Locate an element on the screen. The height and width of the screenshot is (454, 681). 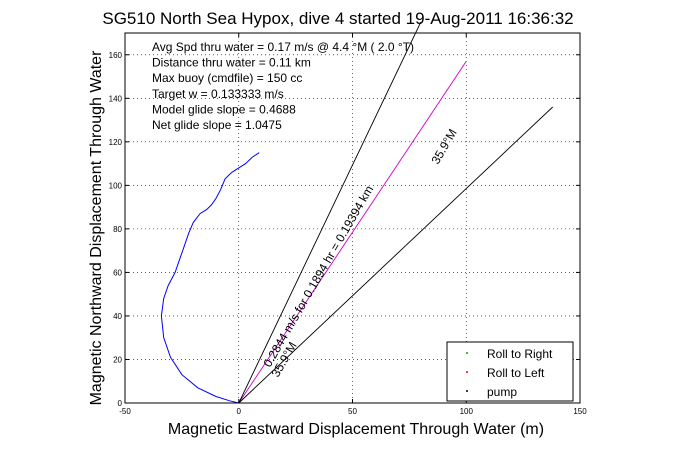
y-tick-label: 0 is located at coordinates (120, 403).